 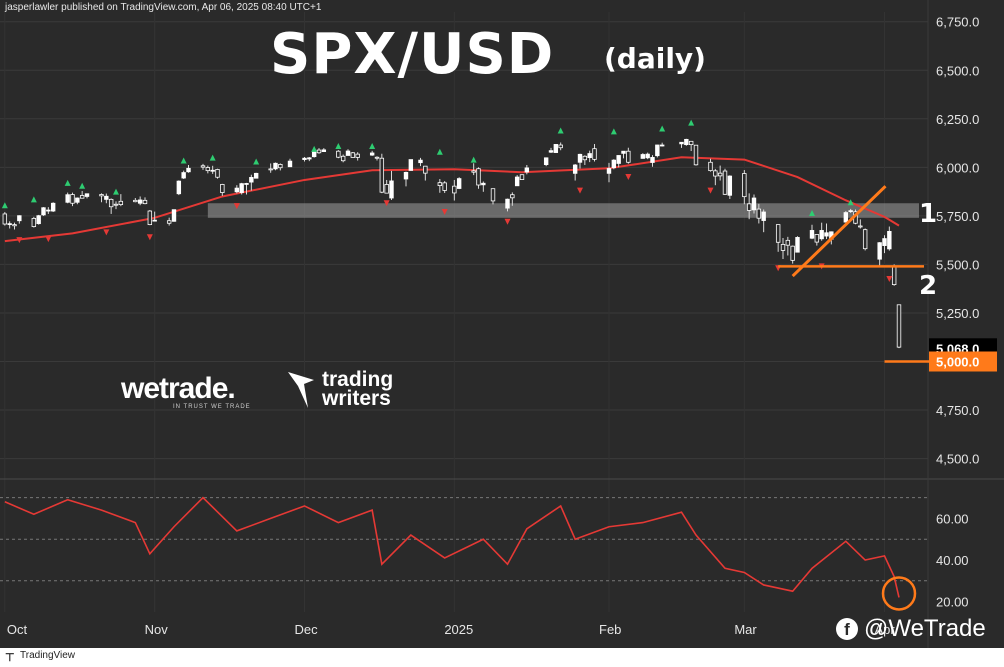 I want to click on moving-average-line, so click(x=452, y=199).